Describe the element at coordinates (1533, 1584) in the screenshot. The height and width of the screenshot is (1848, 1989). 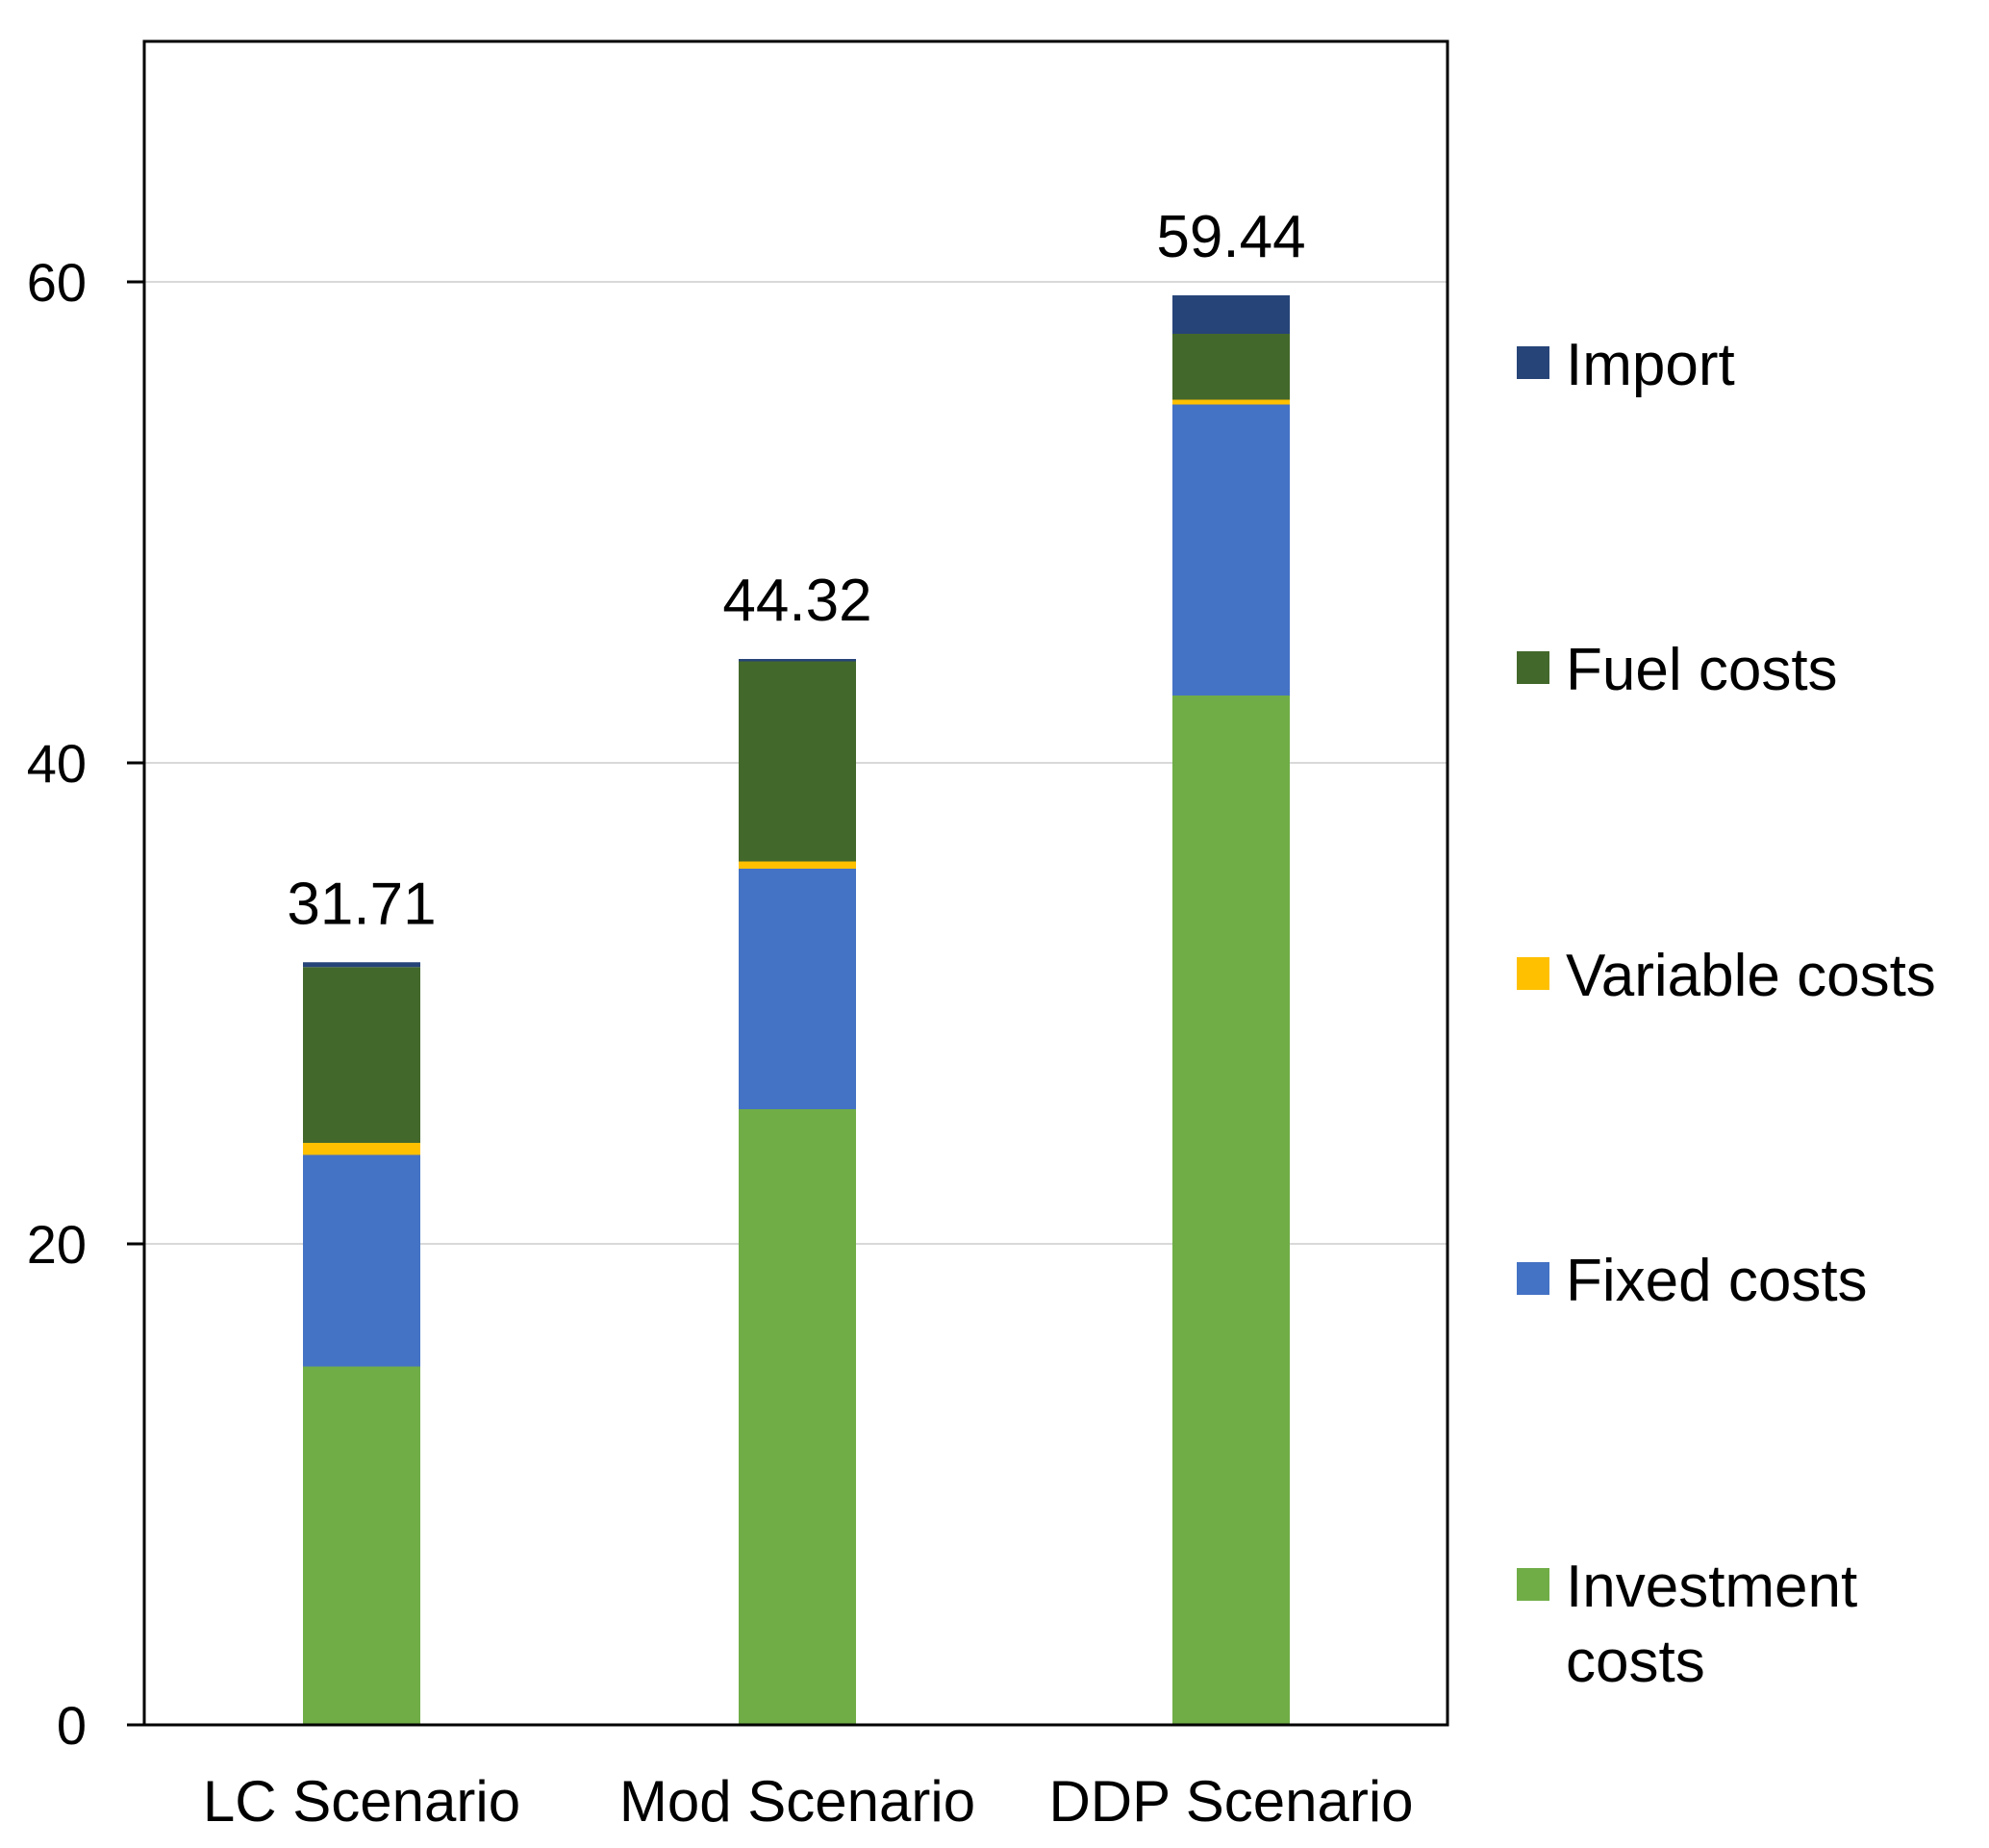
I see `legend-swatch-investment-costs` at that location.